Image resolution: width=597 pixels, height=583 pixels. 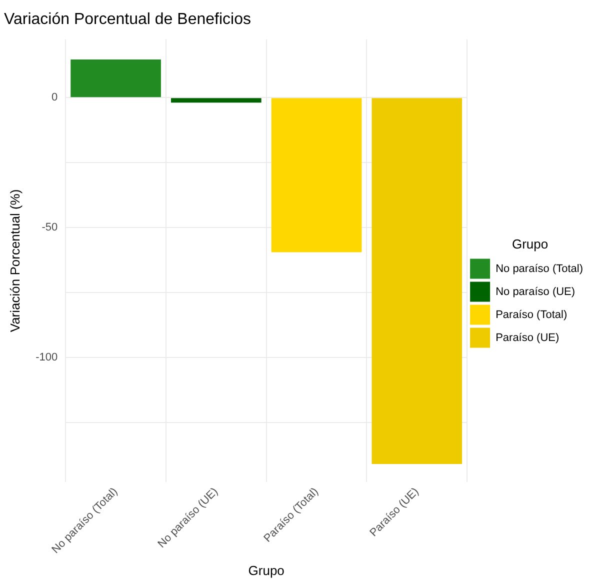 What do you see at coordinates (530, 244) in the screenshot?
I see `legend-title: Grupo` at bounding box center [530, 244].